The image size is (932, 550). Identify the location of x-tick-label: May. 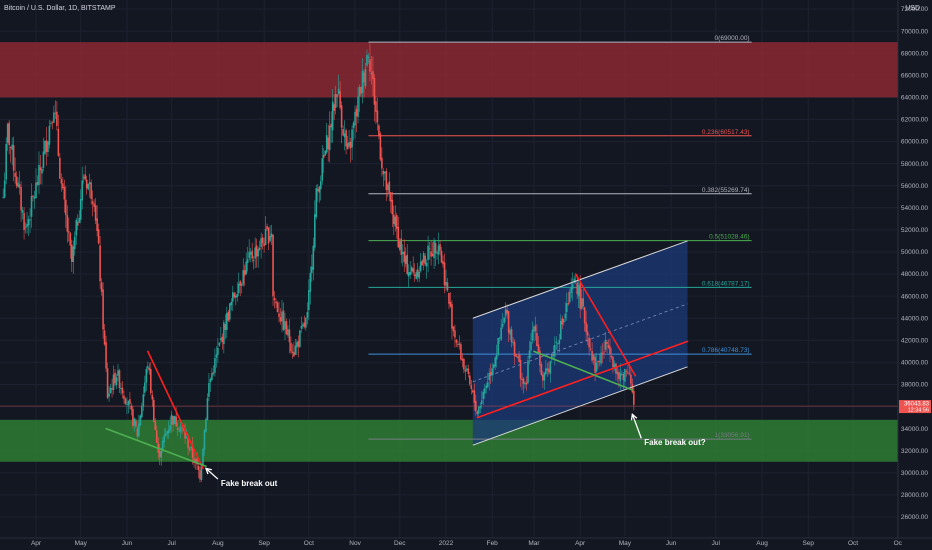
(625, 543).